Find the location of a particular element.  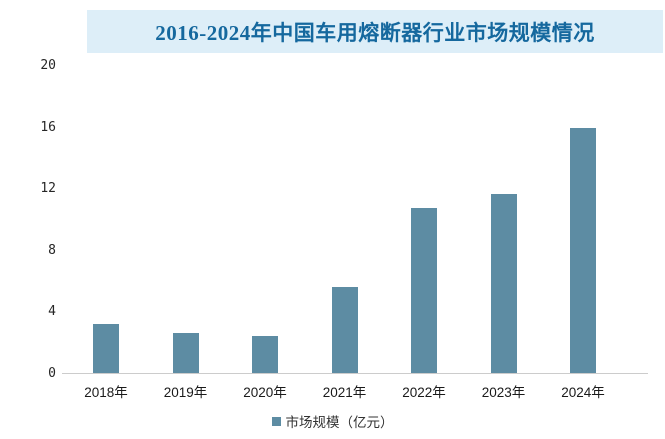

x-axis-tick-label: 2020年 is located at coordinates (265, 392).